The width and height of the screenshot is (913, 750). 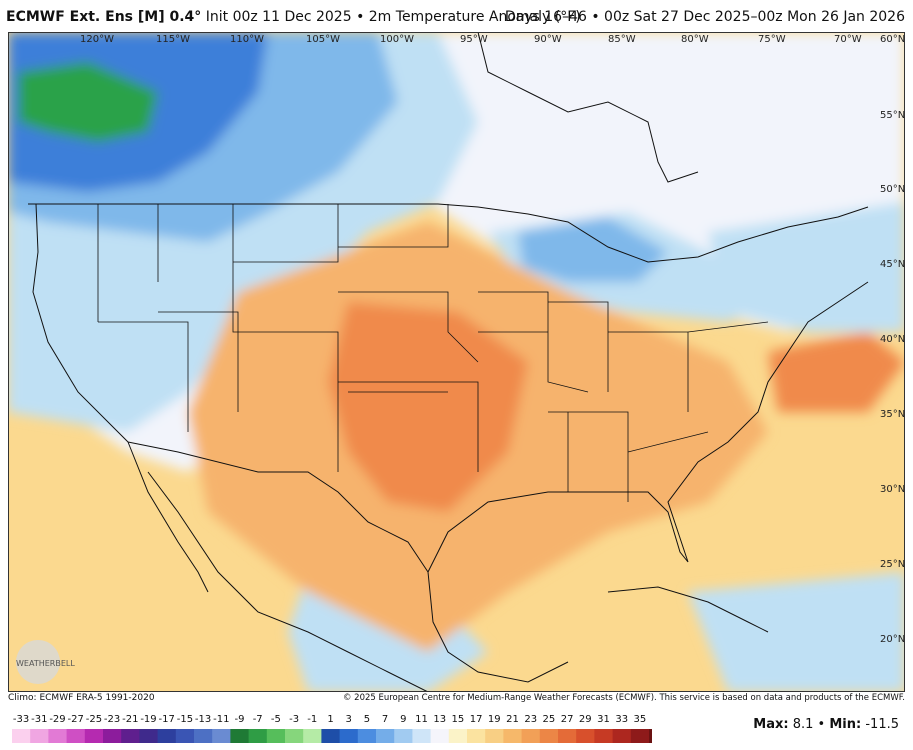 What do you see at coordinates (845, 724) in the screenshot?
I see `min-label: Min:` at bounding box center [845, 724].